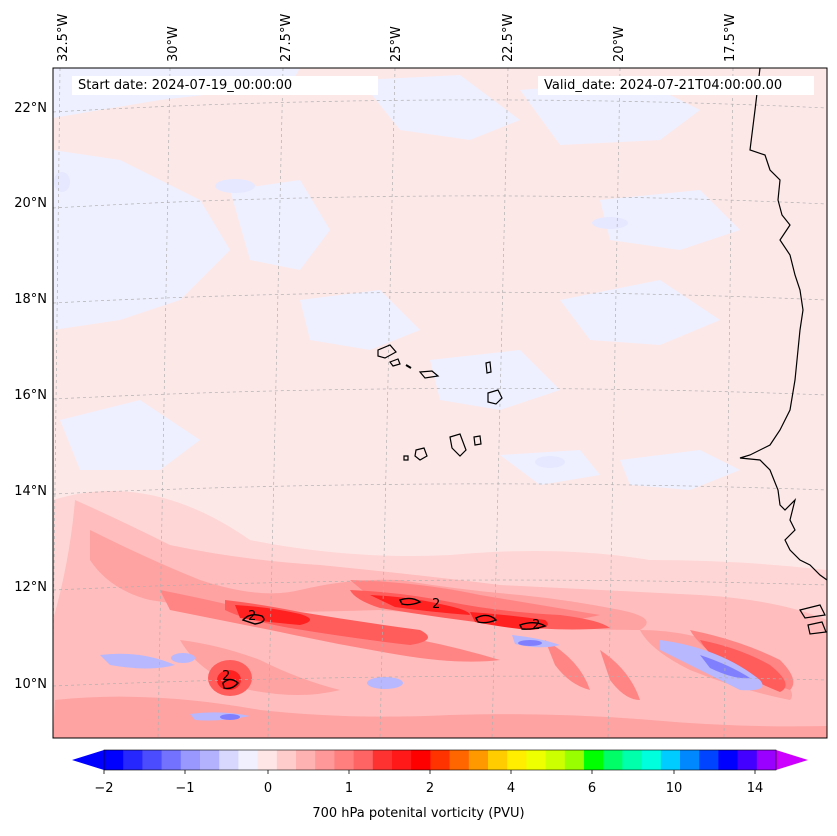 The width and height of the screenshot is (837, 836). What do you see at coordinates (225, 85) in the screenshot?
I see `start-date-label: Start date: 2024-07-19_00:00:00` at bounding box center [225, 85].